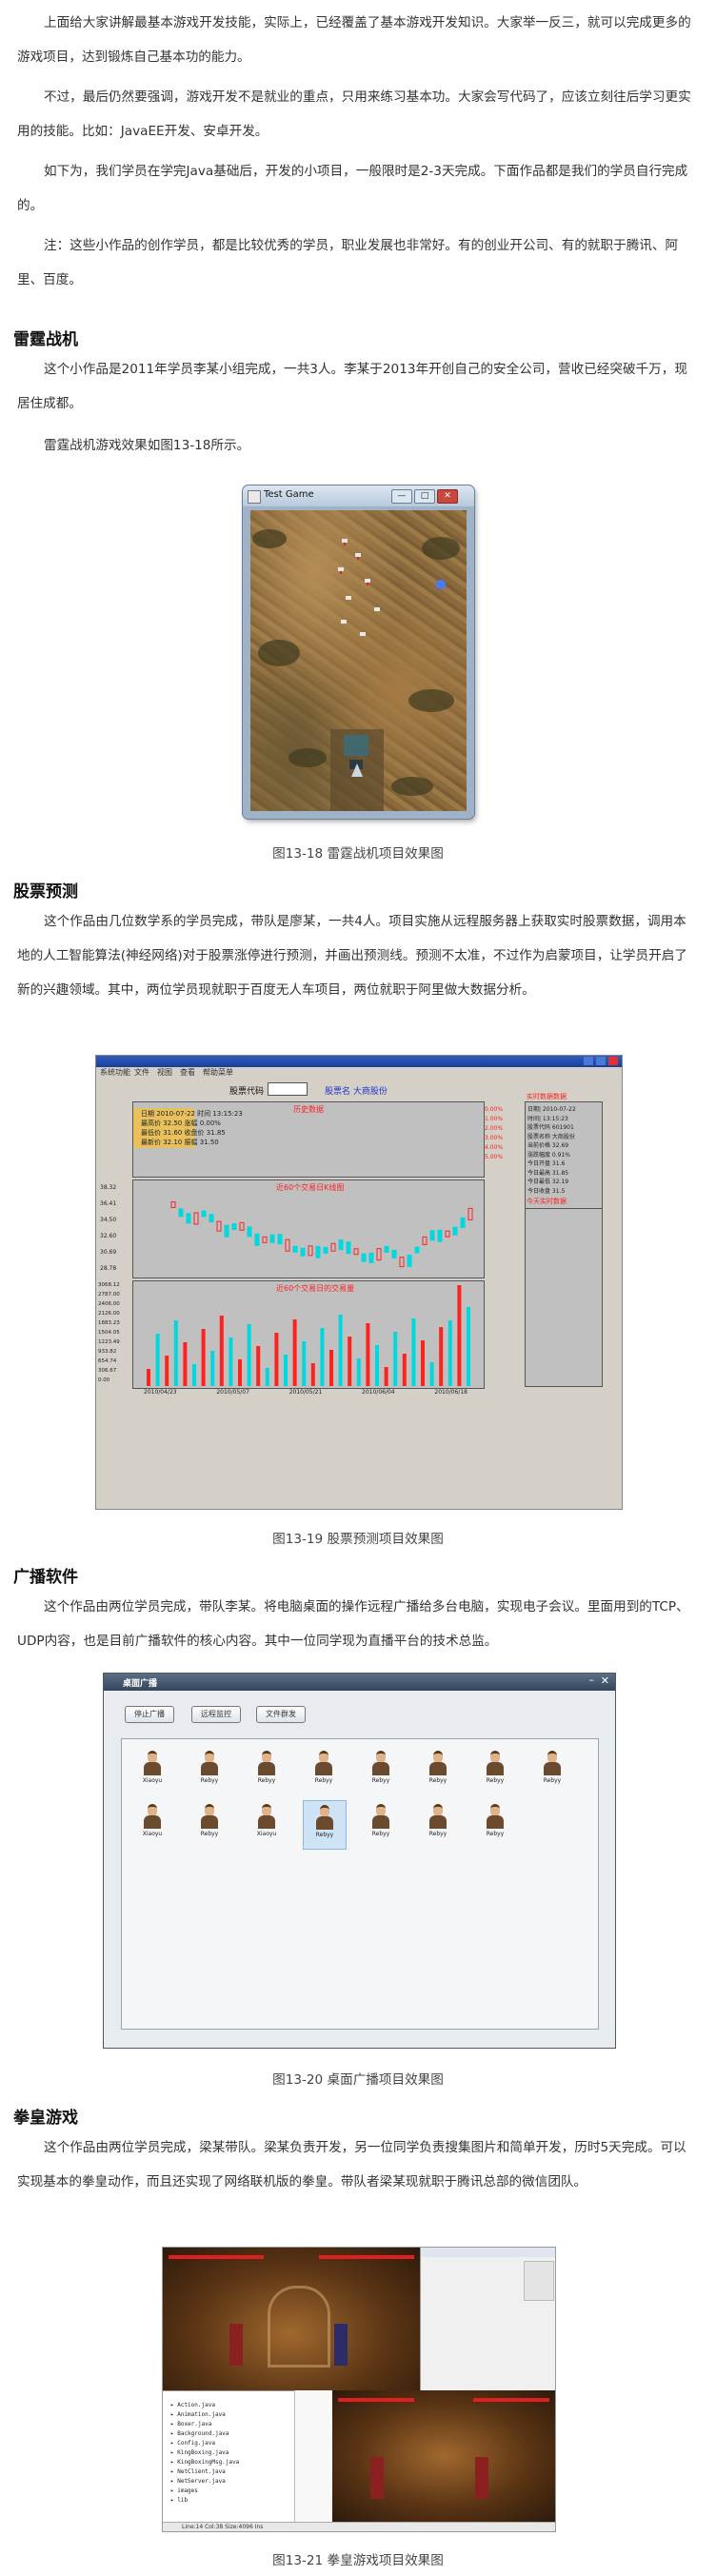 This screenshot has width=716, height=2576. Describe the element at coordinates (199, 2433) in the screenshot. I see `file-item: ▸ Background.java` at that location.